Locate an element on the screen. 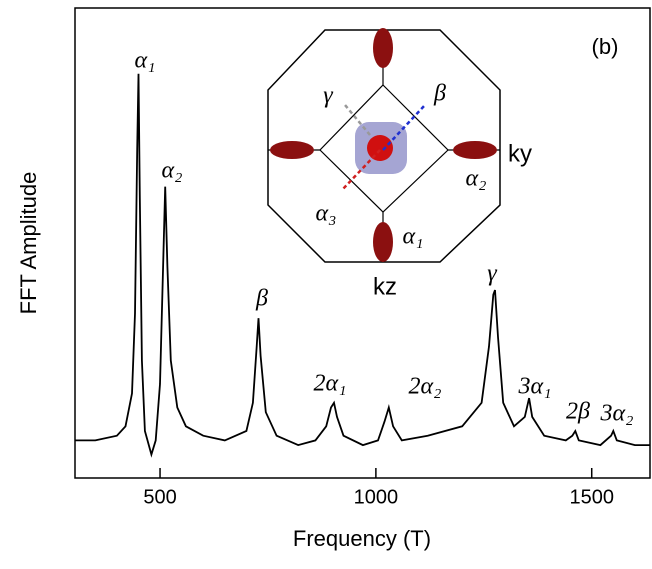  peak-label: (b) is located at coordinates (605, 46).